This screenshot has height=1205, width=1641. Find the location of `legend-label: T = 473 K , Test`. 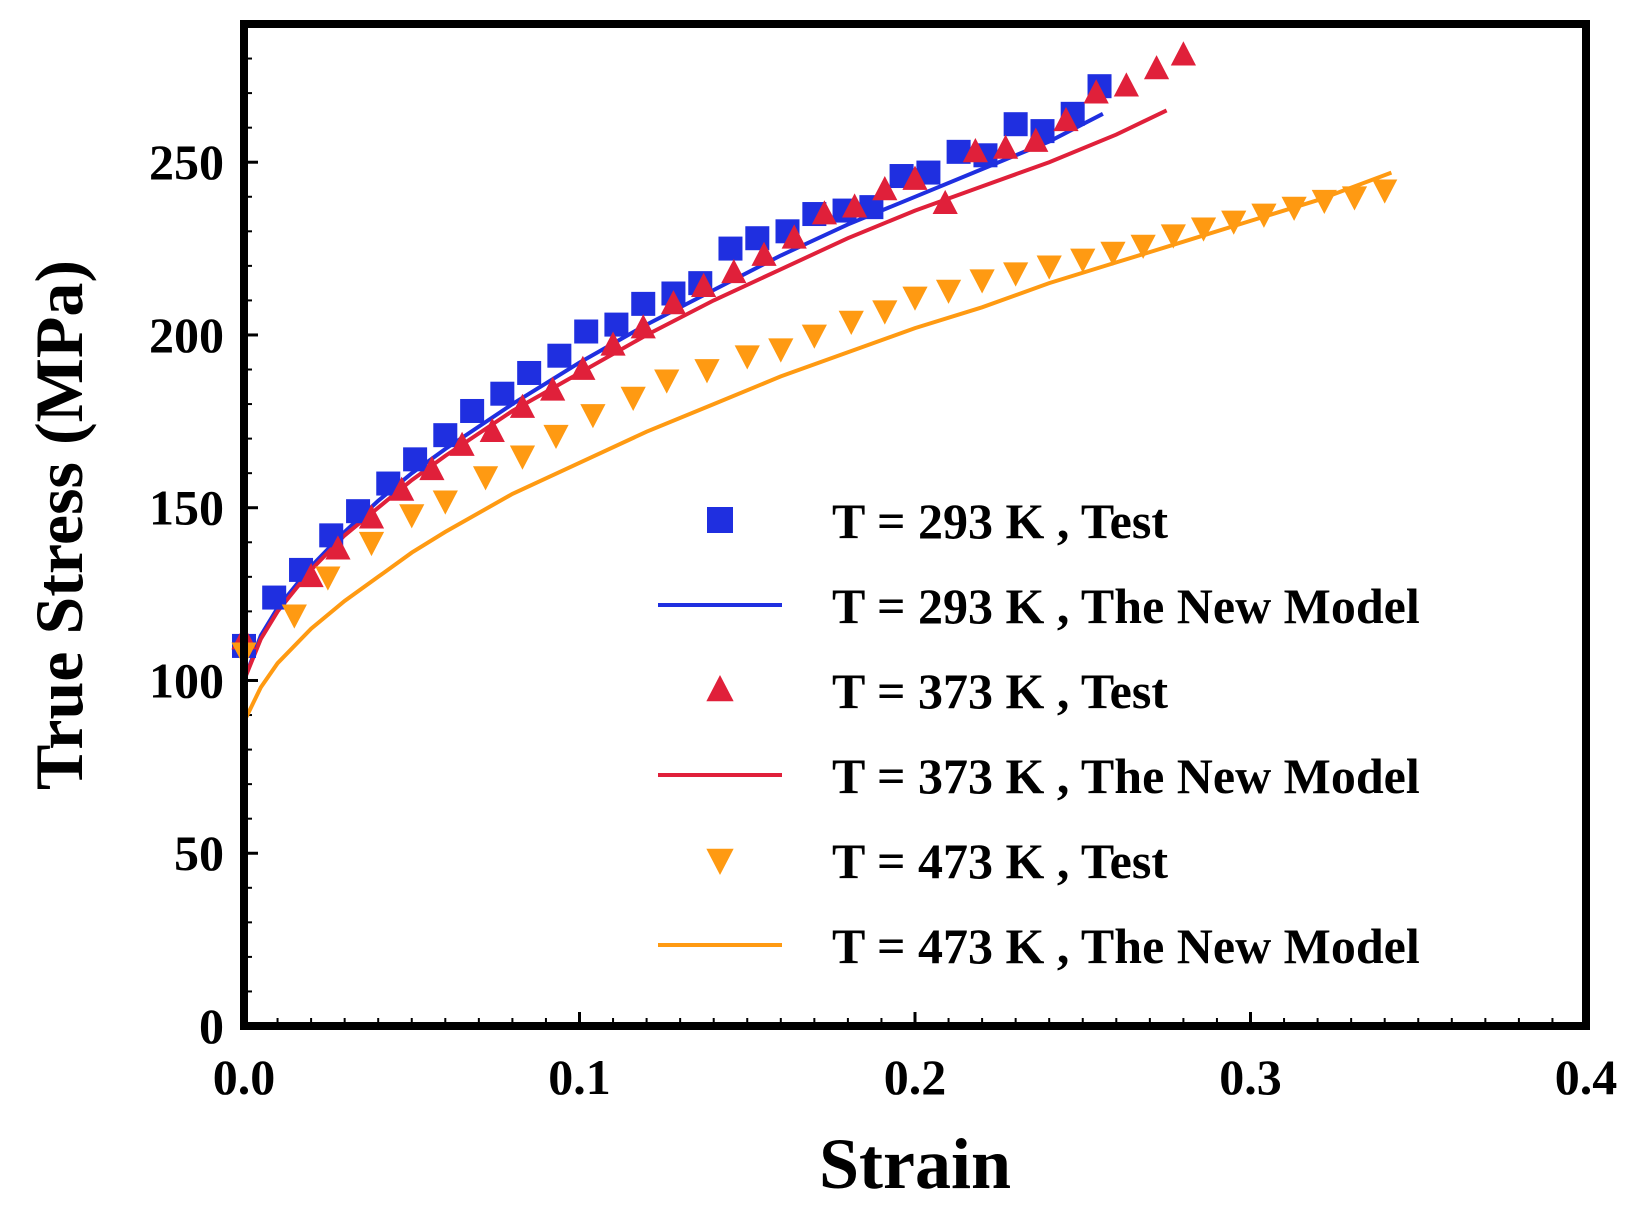

legend-label: T = 473 K , Test is located at coordinates (1000, 861).